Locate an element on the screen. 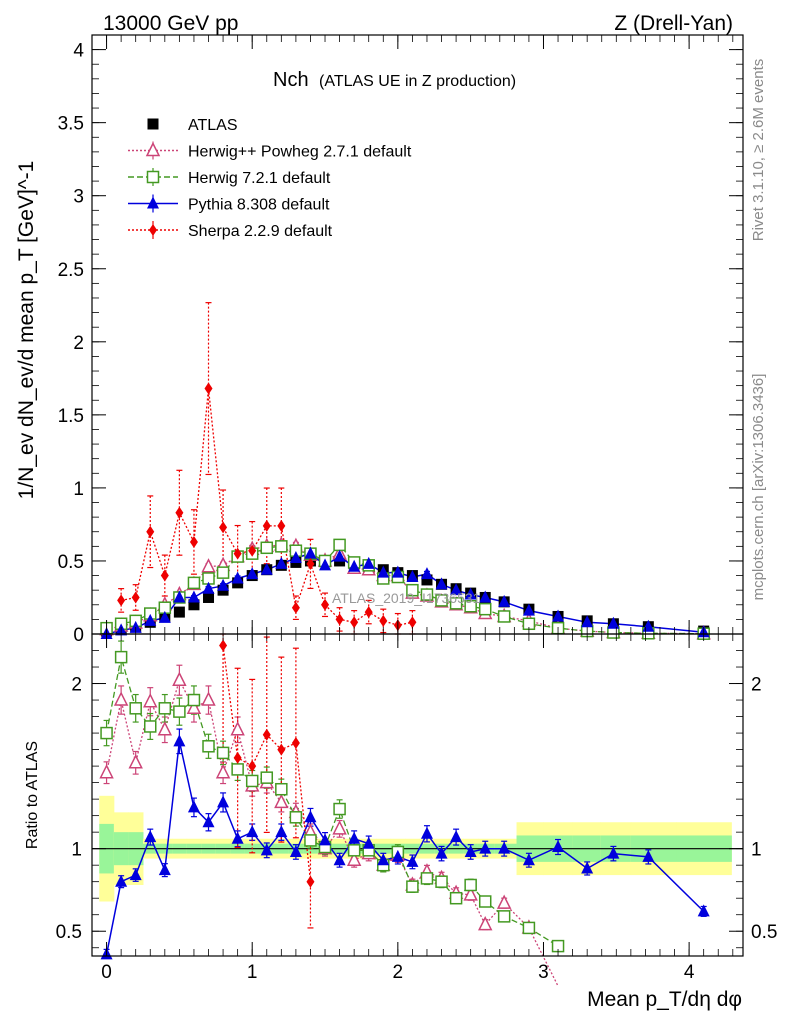 This screenshot has width=786, height=1024. y-tick-label: 1 is located at coordinates (78, 489).